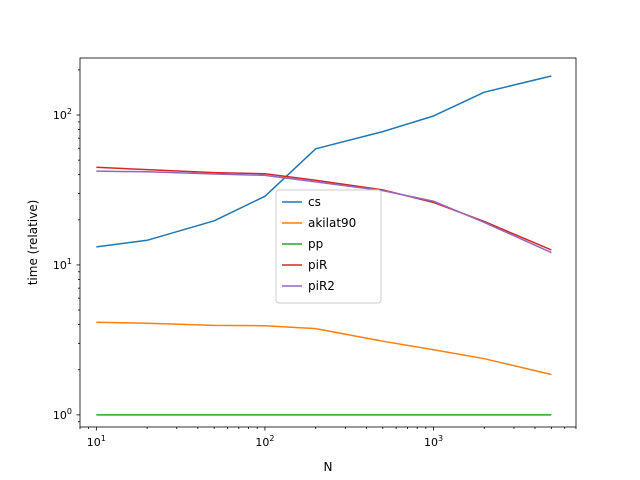 The image size is (640, 480). What do you see at coordinates (321, 286) in the screenshot?
I see `legend-label-piR2: piR2` at bounding box center [321, 286].